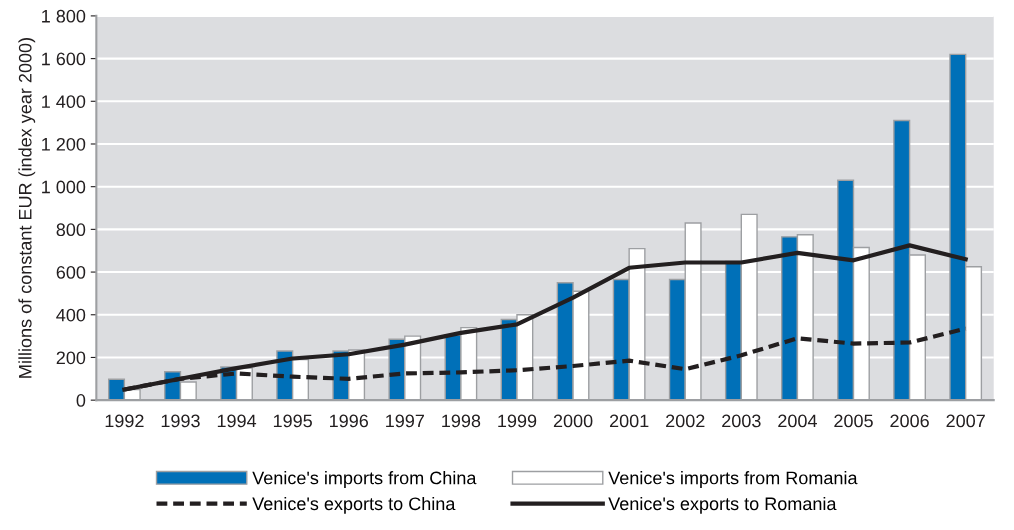 The height and width of the screenshot is (530, 1014). Describe the element at coordinates (685, 421) in the screenshot. I see `x-tick-label: 2002` at that location.